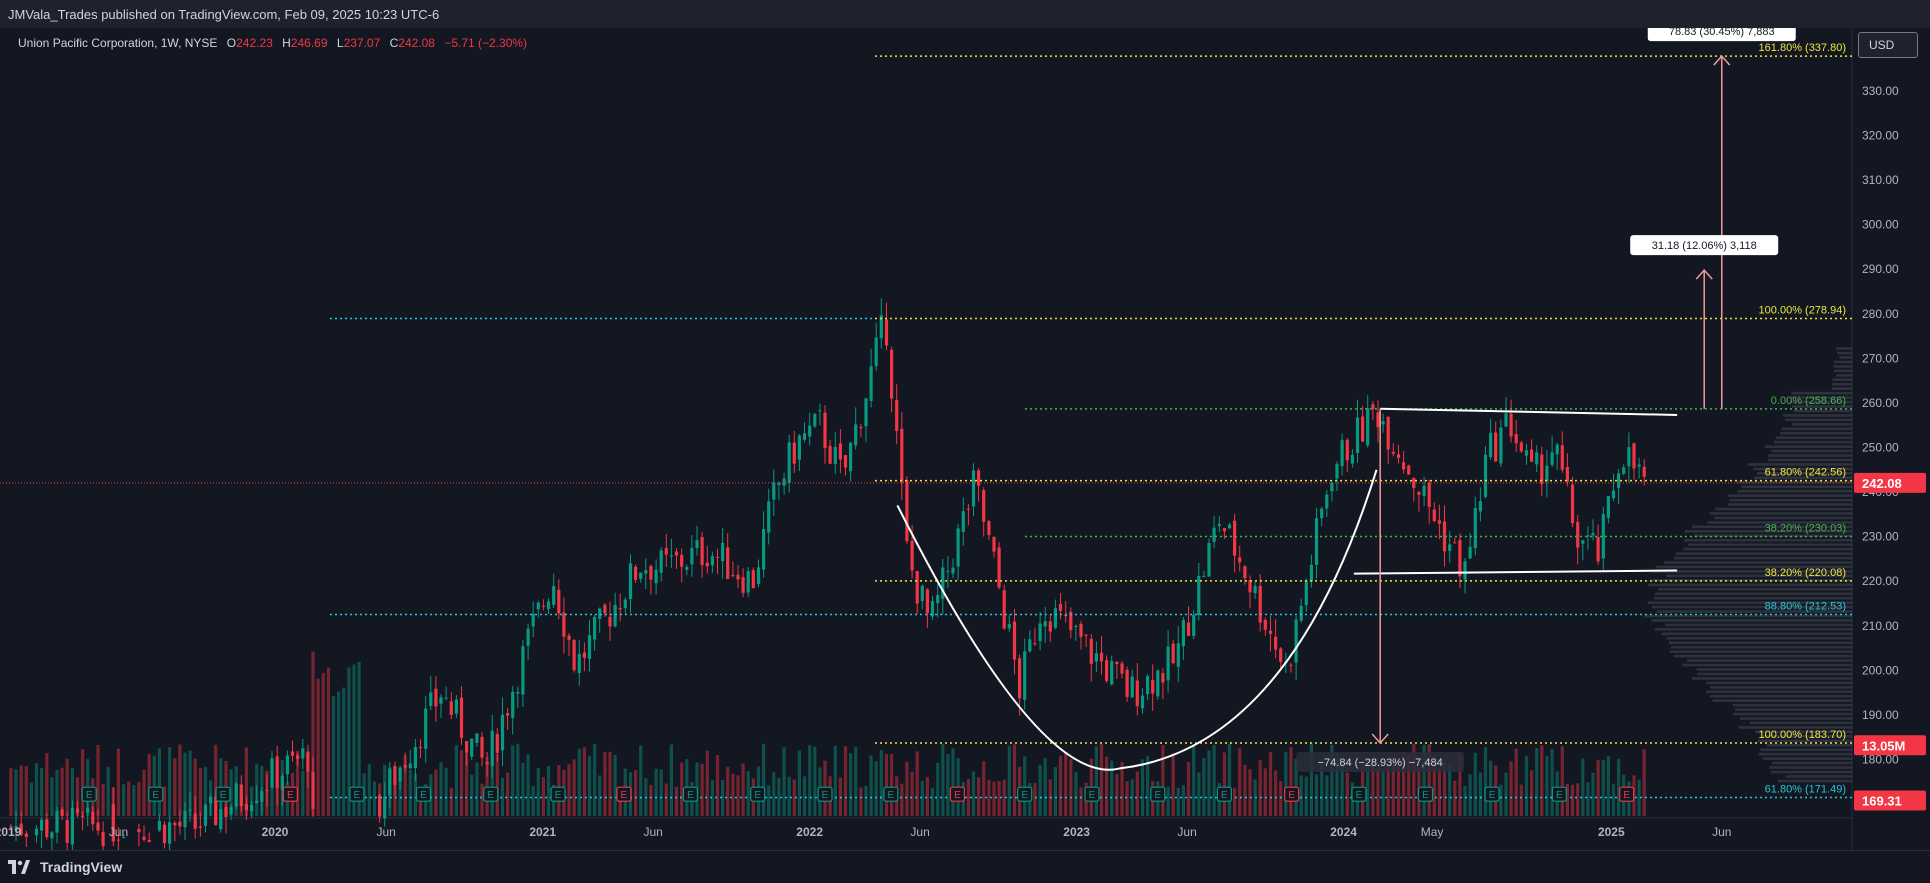  Describe the element at coordinates (1747, 565) in the screenshot. I see `volume-profile` at that location.